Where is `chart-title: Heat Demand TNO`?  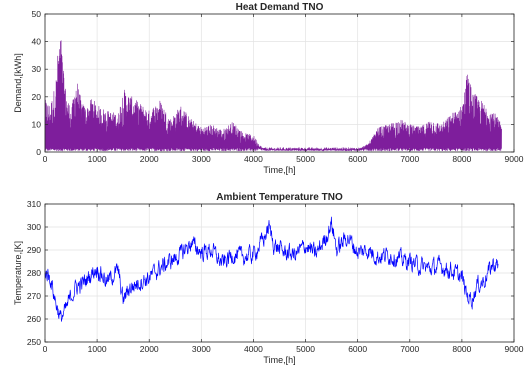
chart-title: Heat Demand TNO is located at coordinates (280, 7).